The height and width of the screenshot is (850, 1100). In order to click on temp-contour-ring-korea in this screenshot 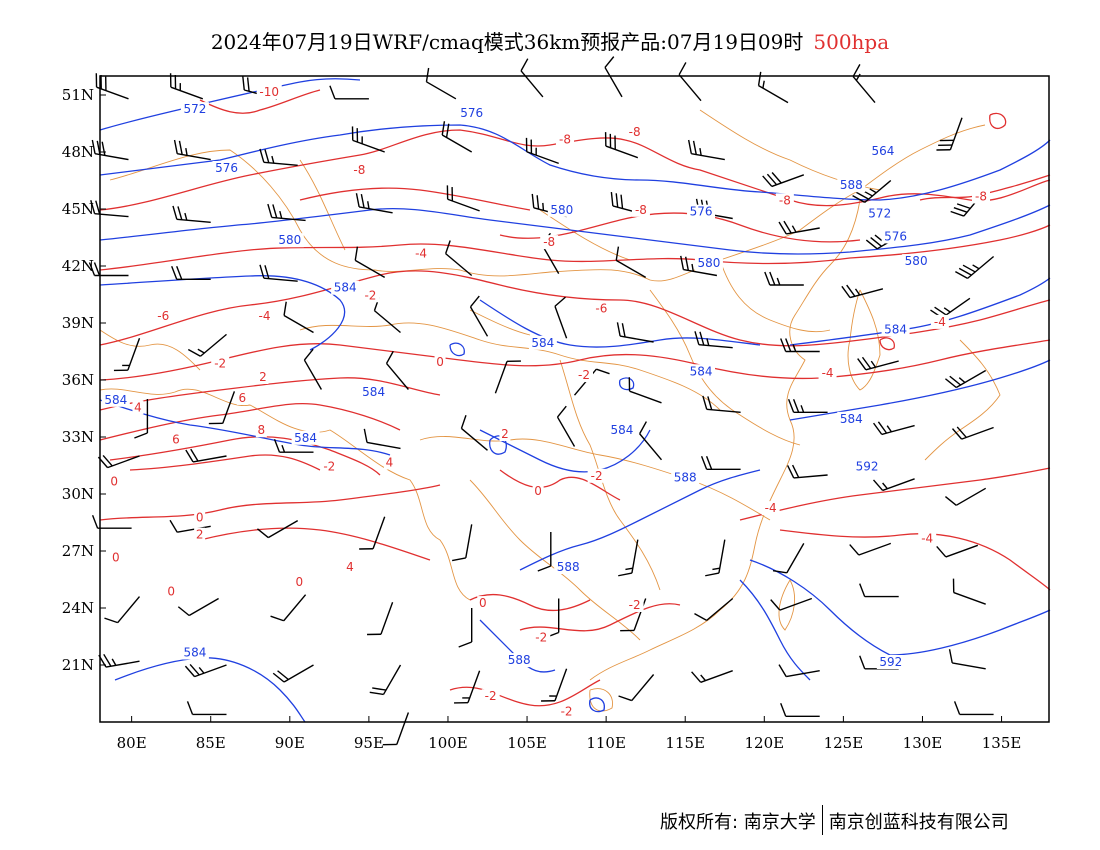, I will do `click(887, 344)`.